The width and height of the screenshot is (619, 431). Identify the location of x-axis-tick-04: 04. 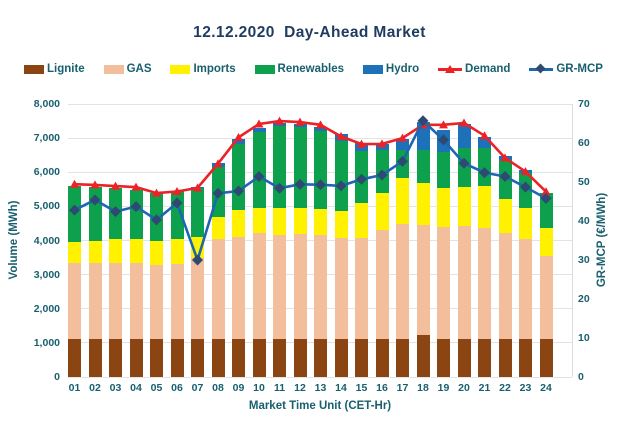
(136, 388).